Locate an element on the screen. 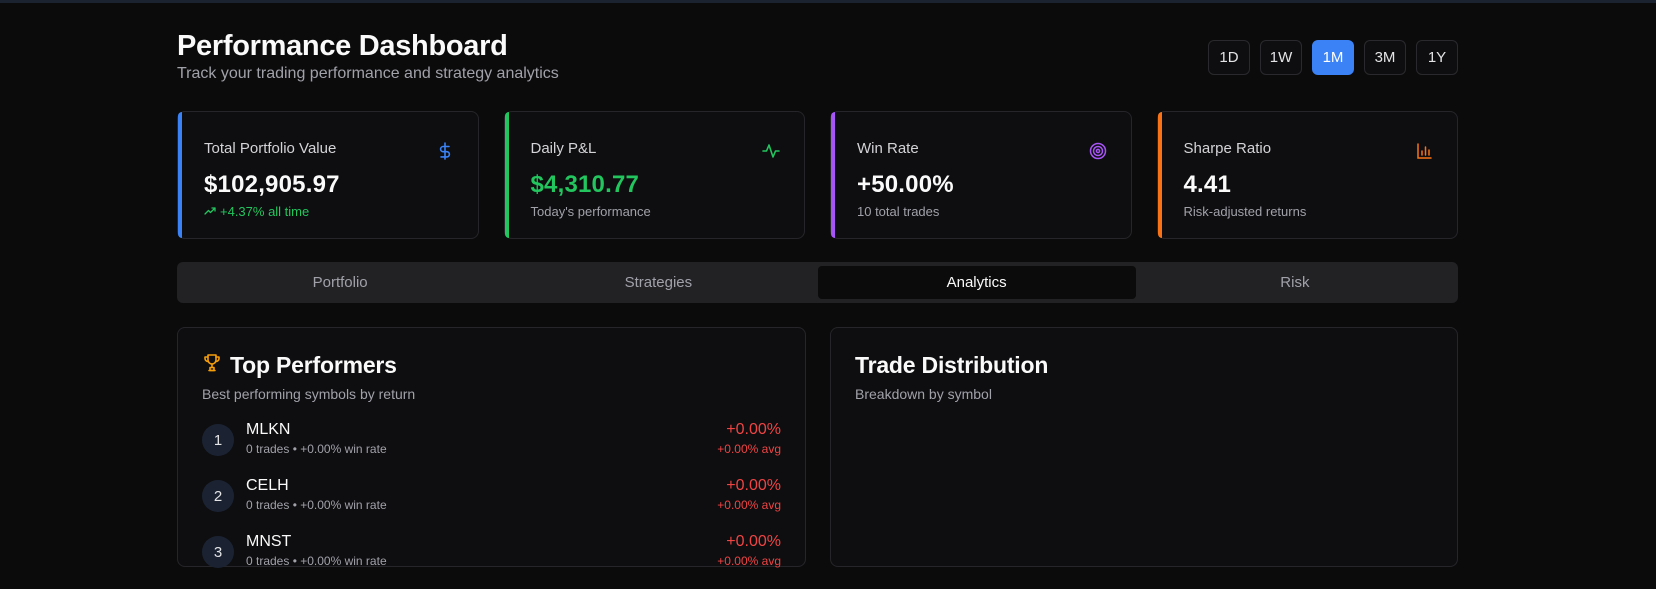  trophy-icon is located at coordinates (212, 365).